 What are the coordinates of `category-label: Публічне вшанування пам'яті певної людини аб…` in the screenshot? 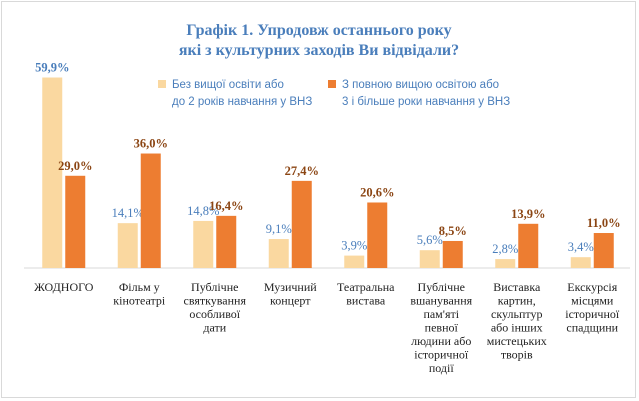 It's located at (441, 327).